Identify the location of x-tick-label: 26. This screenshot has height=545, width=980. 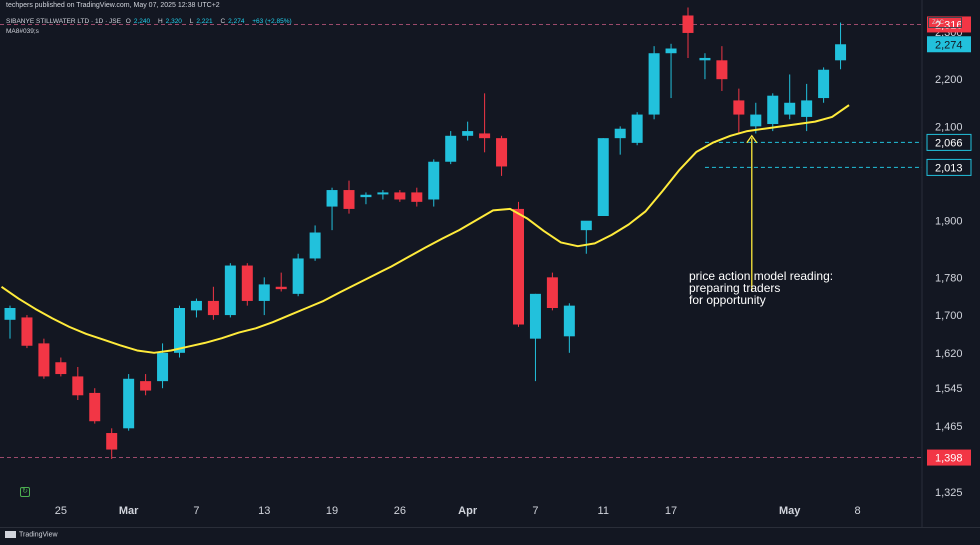
(400, 511).